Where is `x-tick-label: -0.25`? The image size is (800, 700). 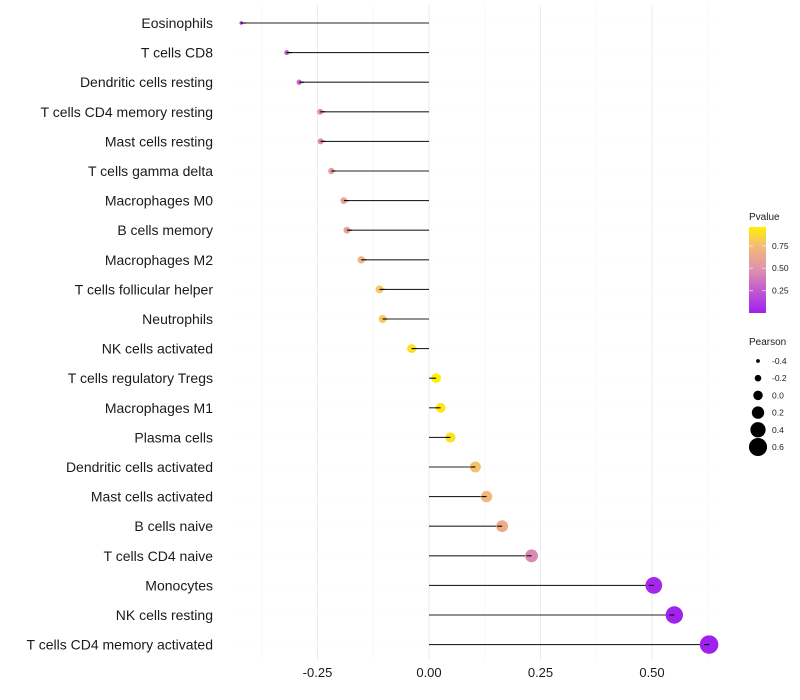
x-tick-label: -0.25 is located at coordinates (318, 672).